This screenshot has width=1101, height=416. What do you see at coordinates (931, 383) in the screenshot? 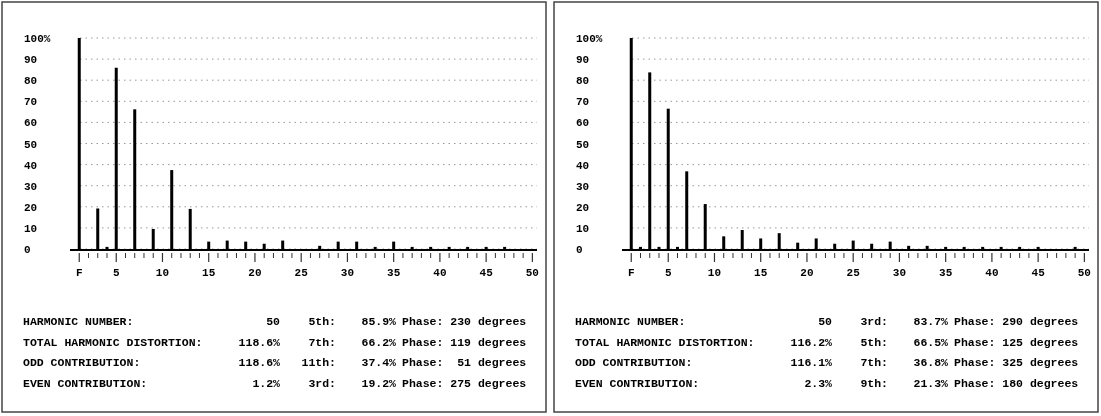
I see `text: 21.3%` at bounding box center [931, 383].